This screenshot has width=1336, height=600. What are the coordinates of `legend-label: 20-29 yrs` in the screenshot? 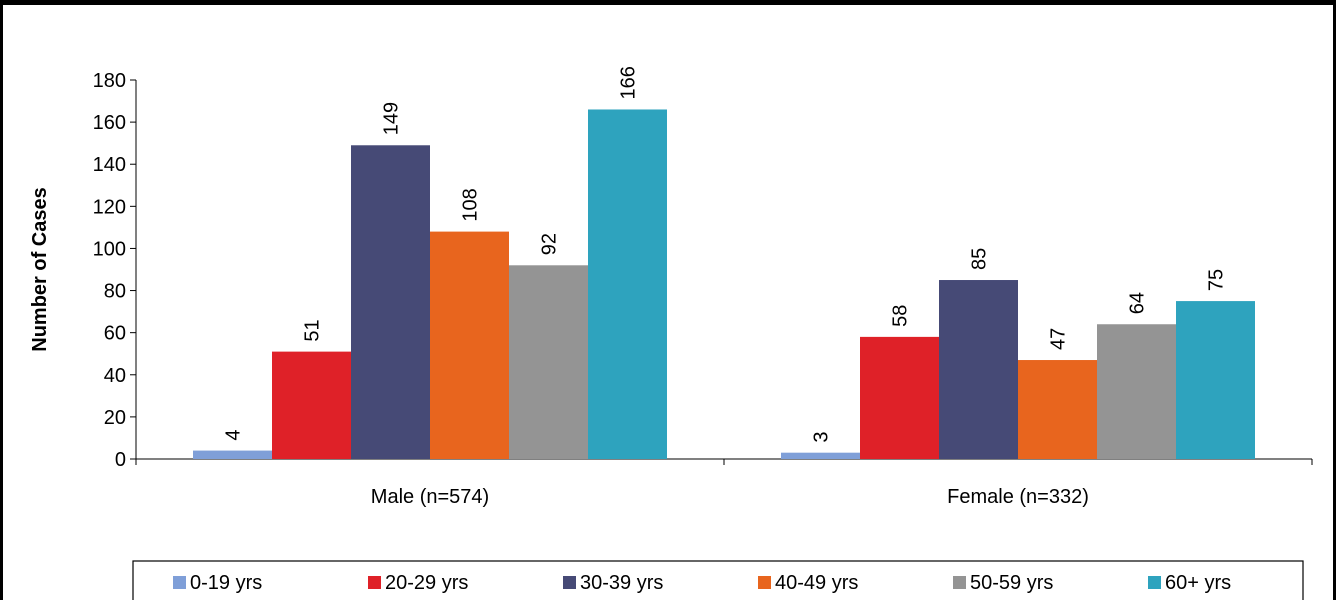 It's located at (426, 583).